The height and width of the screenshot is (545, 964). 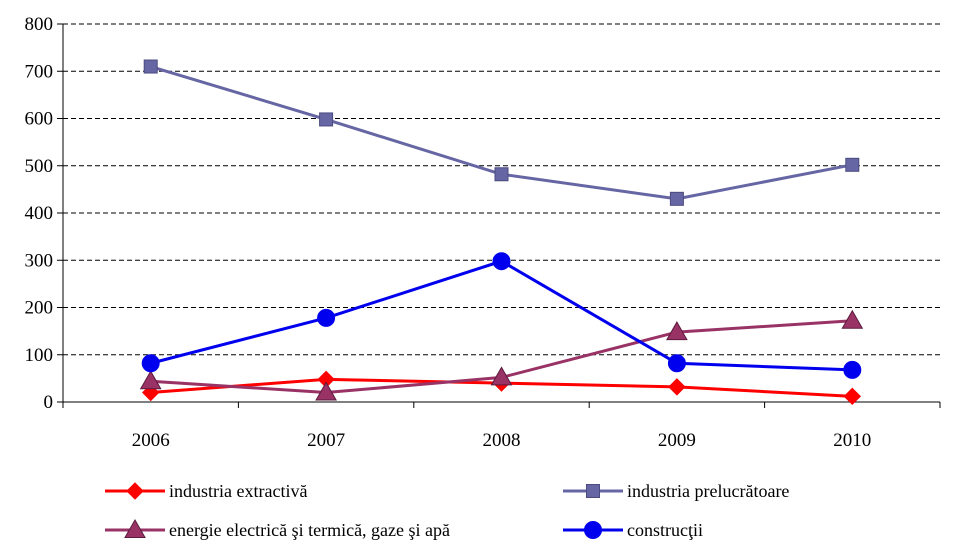 I want to click on y-tick-label: 500, so click(x=39, y=166).